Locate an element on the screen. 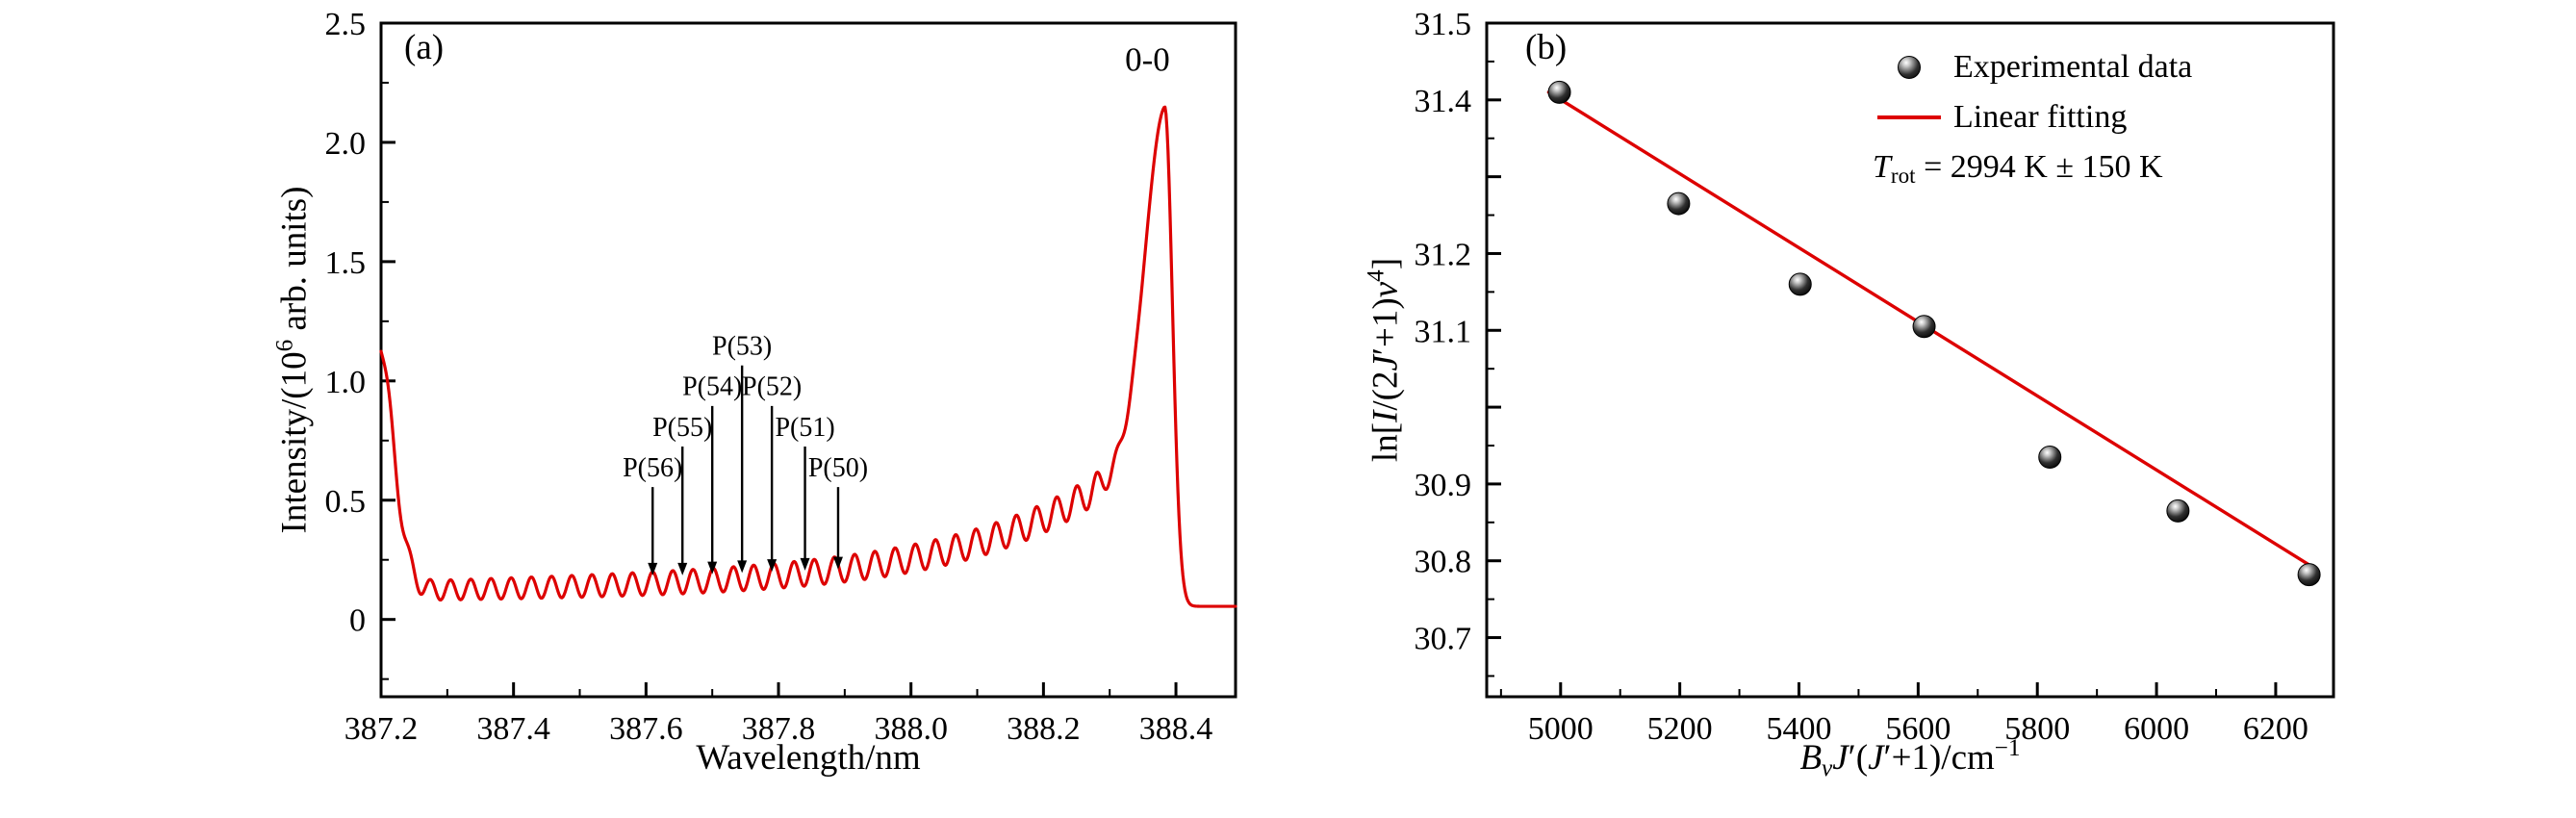 The image size is (2576, 818). legend-label: Linear fitting is located at coordinates (2040, 117).